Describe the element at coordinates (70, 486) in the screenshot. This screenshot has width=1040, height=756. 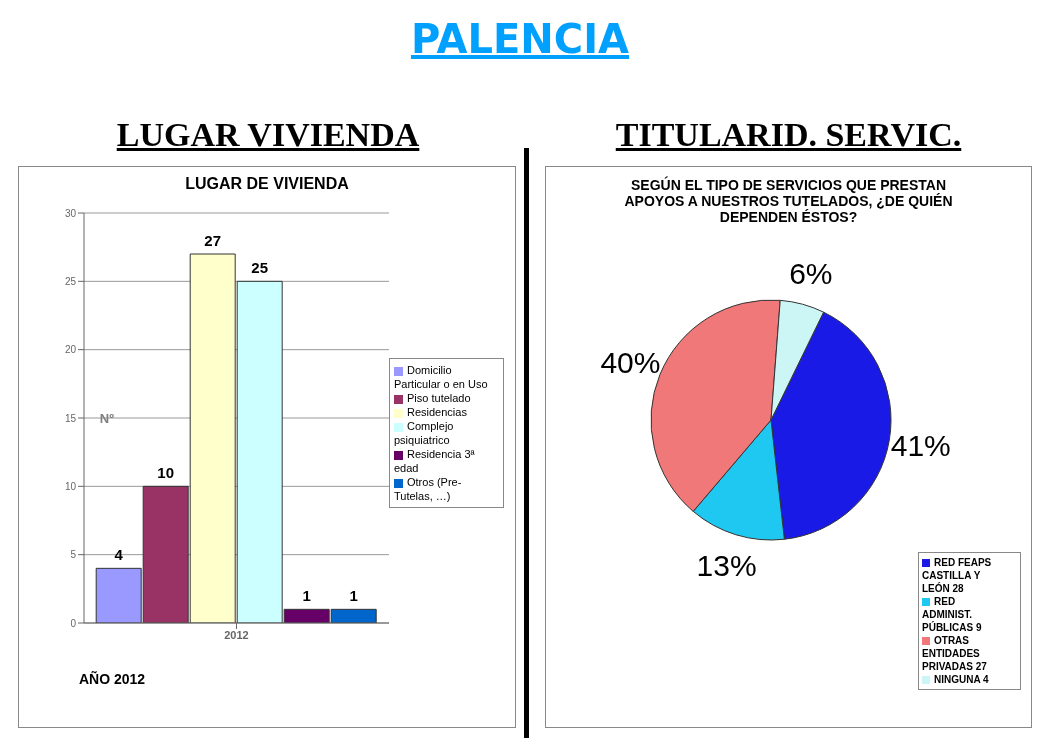
I see `y-tick-label: 10` at that location.